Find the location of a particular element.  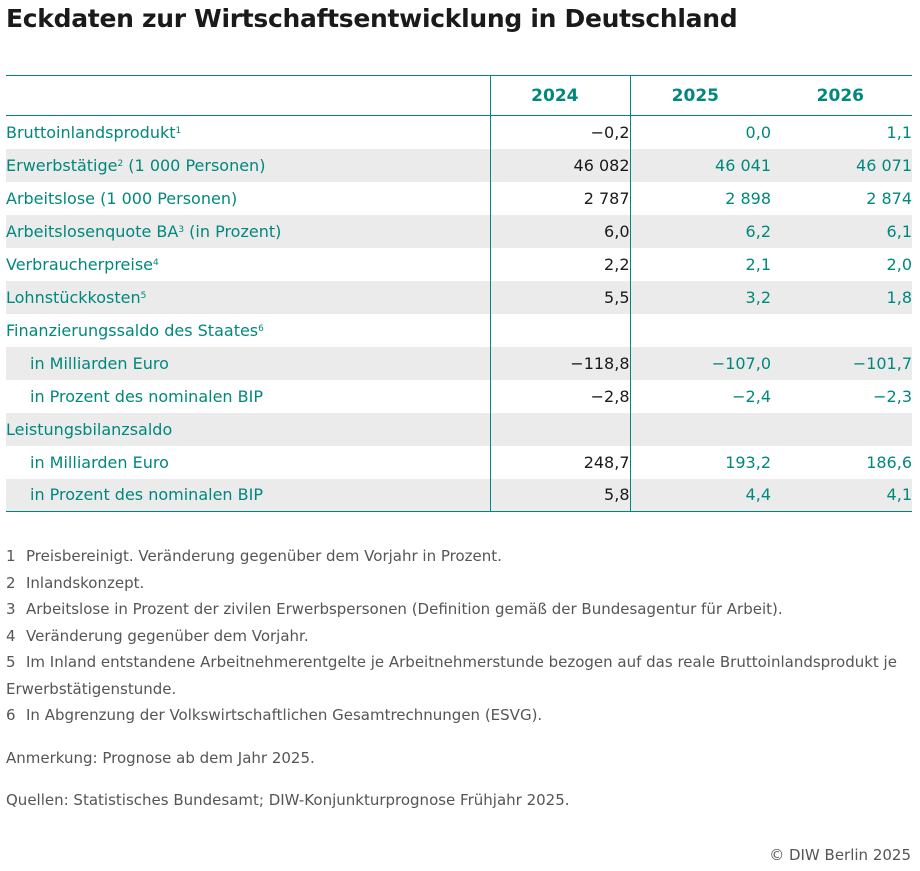

table-row: in Prozent des nominalen BIP −2,8 −2,4 −2,3 is located at coordinates (459, 396).